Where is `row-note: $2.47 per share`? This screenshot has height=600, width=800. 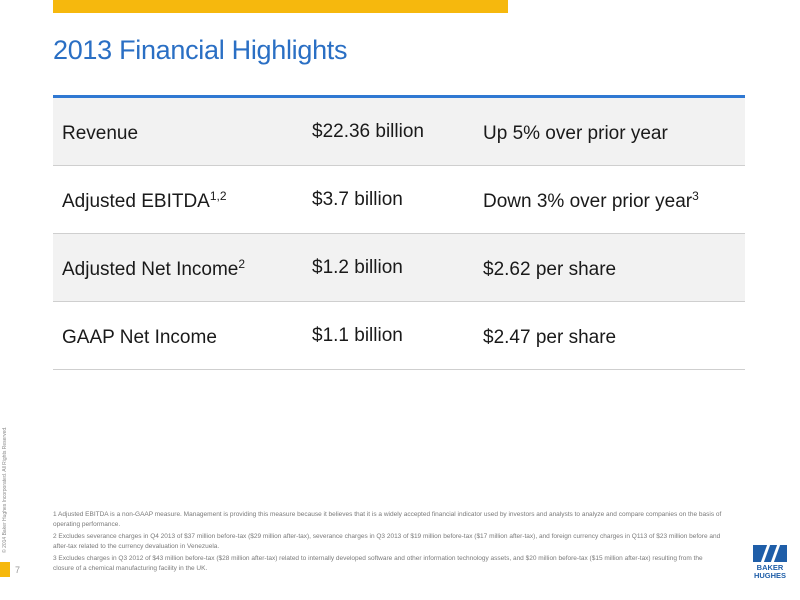 row-note: $2.47 per share is located at coordinates (550, 337).